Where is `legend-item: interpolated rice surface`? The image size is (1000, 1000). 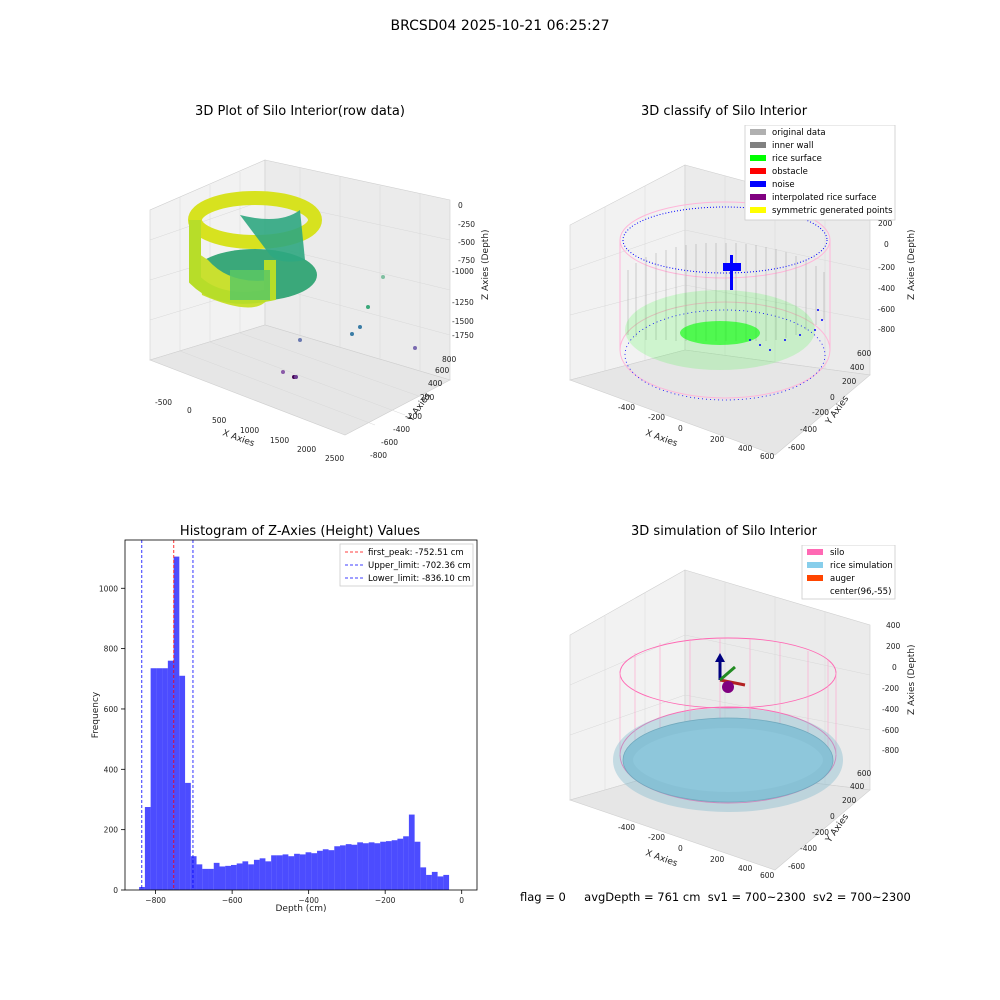
legend-item: interpolated rice surface is located at coordinates (824, 198).